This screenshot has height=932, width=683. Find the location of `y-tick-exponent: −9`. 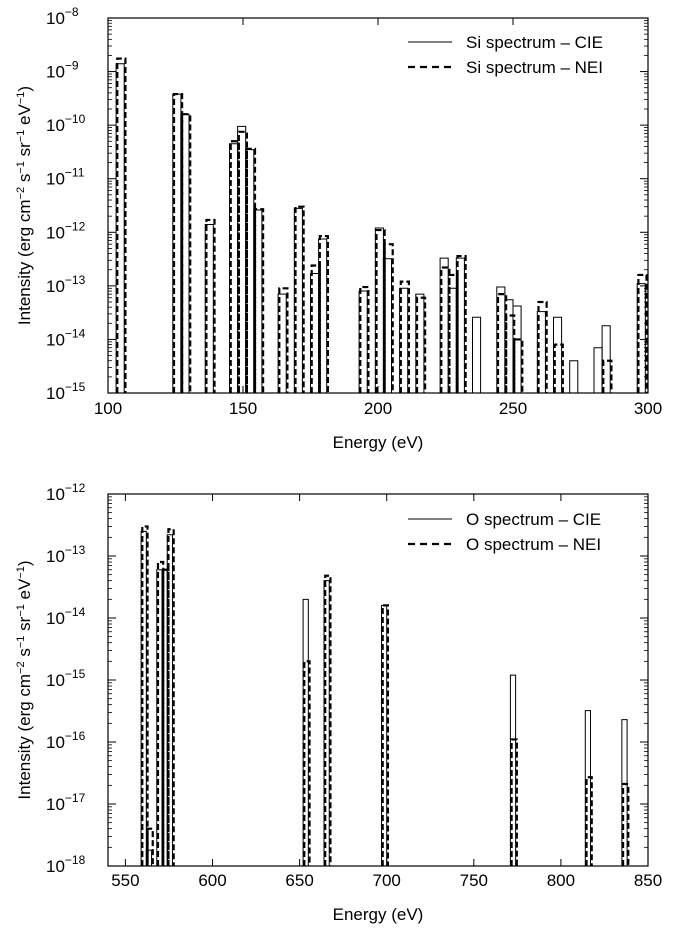

y-tick-exponent: −9 is located at coordinates (72, 66).